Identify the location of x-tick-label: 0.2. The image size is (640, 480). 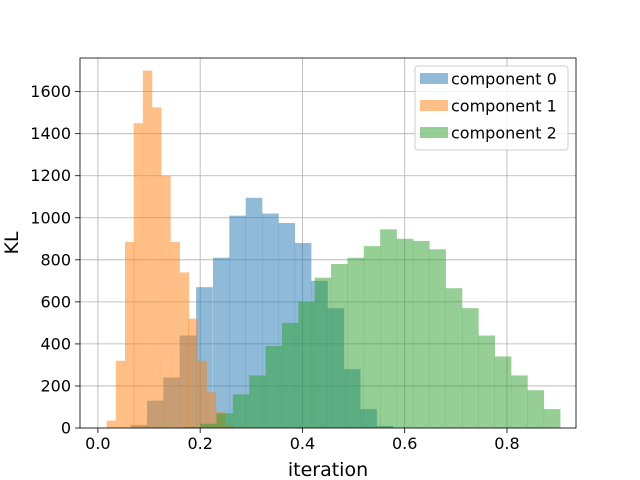
(199, 443).